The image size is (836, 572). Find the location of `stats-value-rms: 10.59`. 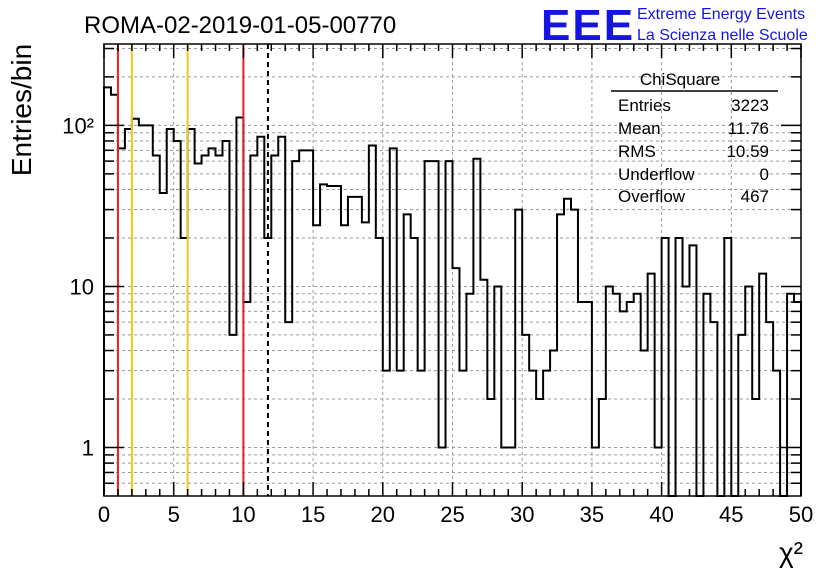

stats-value-rms: 10.59 is located at coordinates (747, 151).